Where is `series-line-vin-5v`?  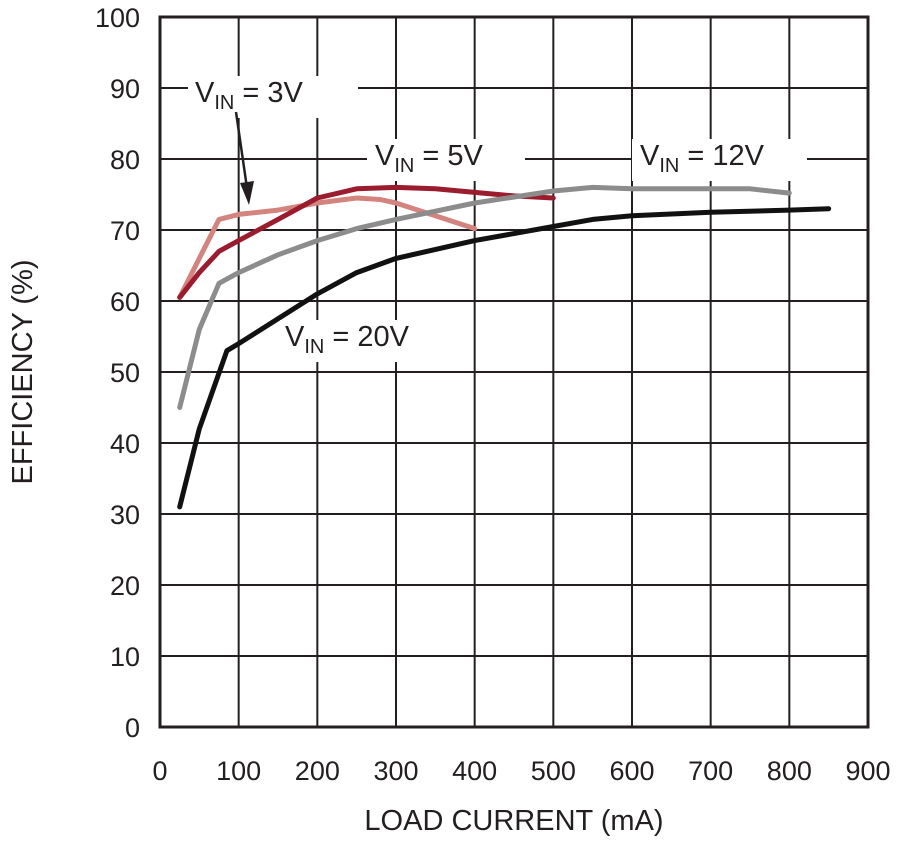 series-line-vin-5v is located at coordinates (366, 242).